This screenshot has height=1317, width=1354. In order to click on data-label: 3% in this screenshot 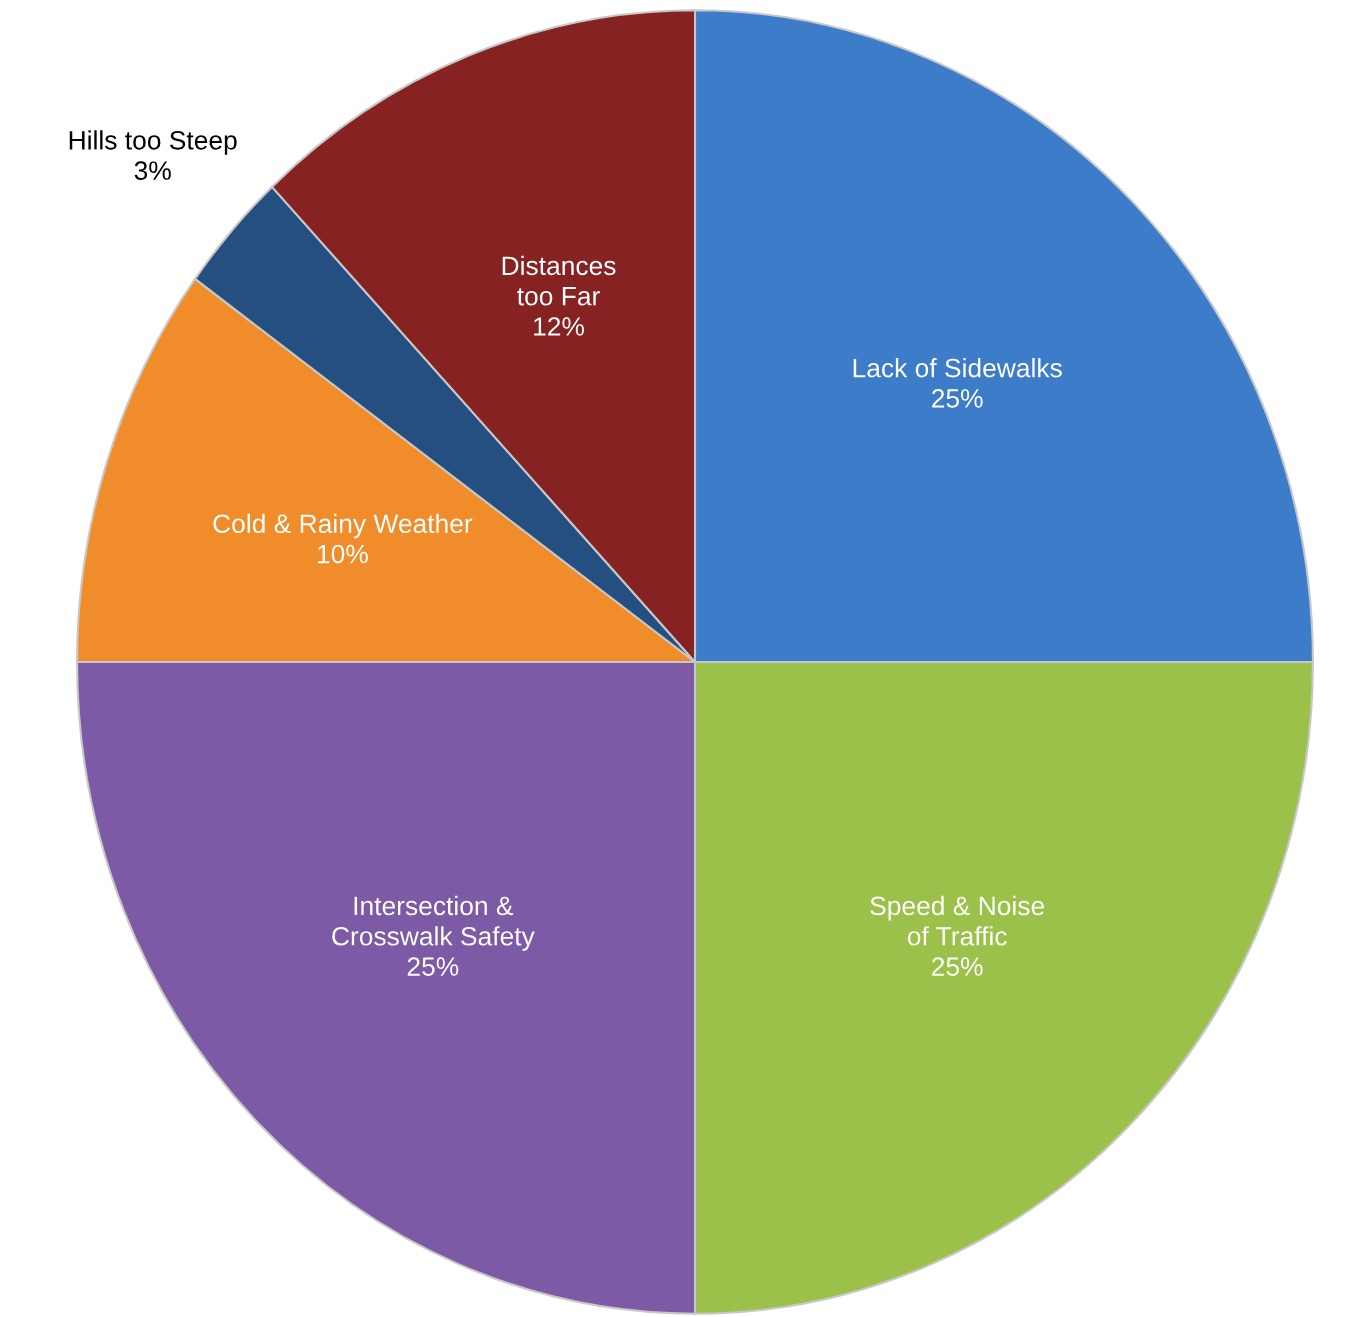, I will do `click(152, 170)`.